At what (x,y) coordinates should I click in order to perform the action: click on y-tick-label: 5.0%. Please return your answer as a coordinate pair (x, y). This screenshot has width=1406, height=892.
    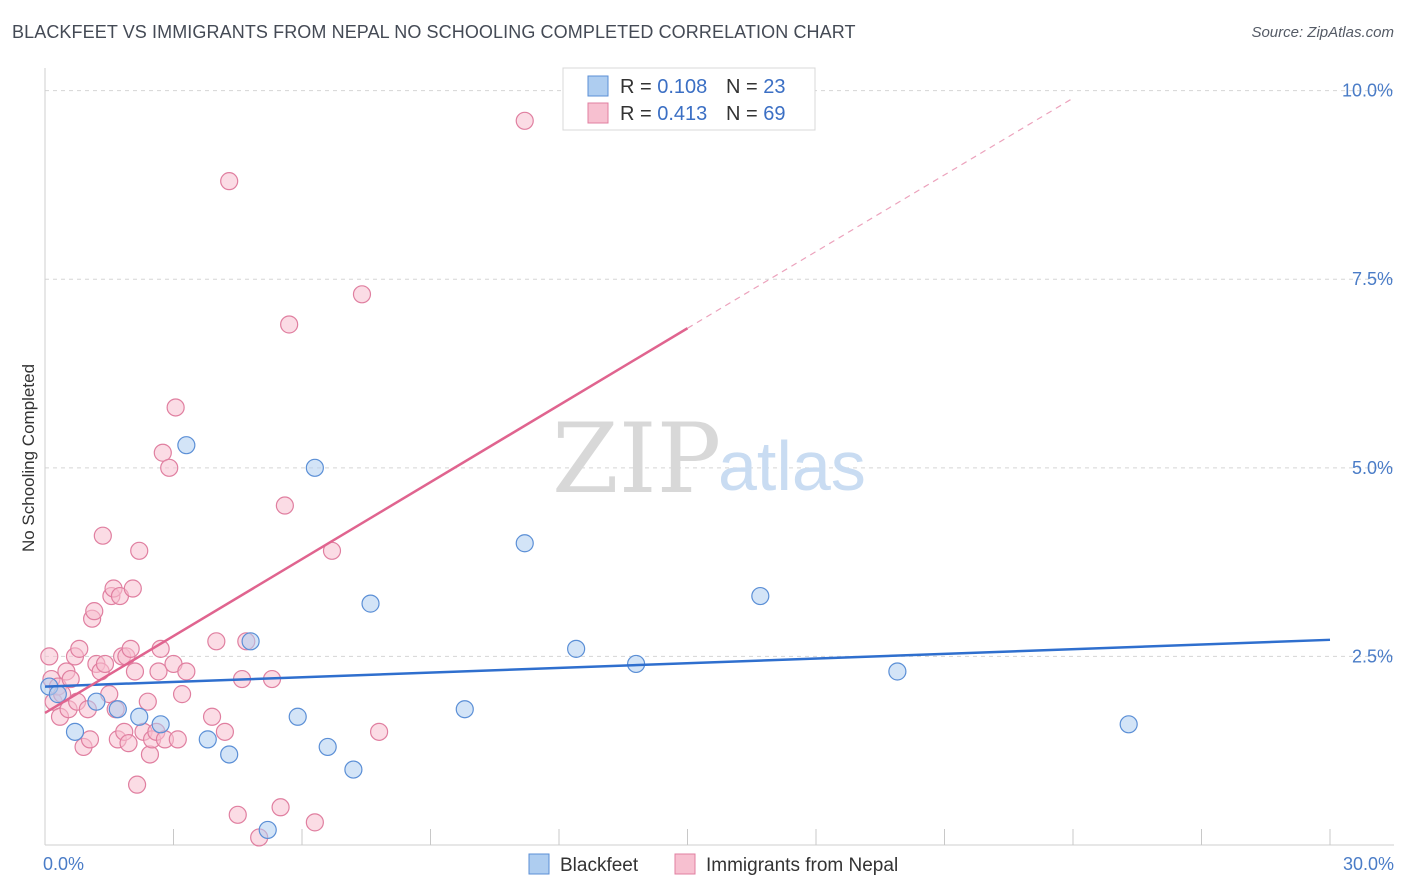
    Looking at the image, I should click on (1372, 468).